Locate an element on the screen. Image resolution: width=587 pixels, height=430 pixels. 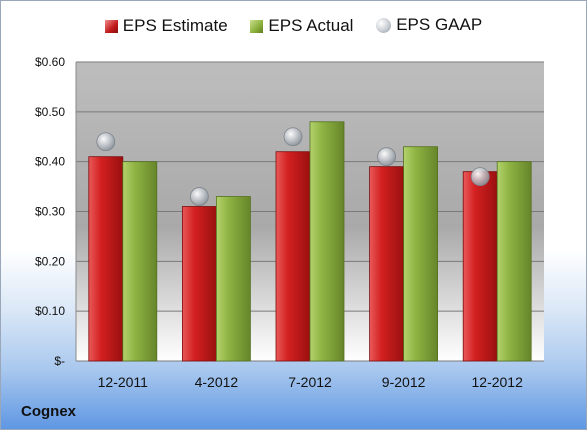
legend-swatch-gaap is located at coordinates (384, 25).